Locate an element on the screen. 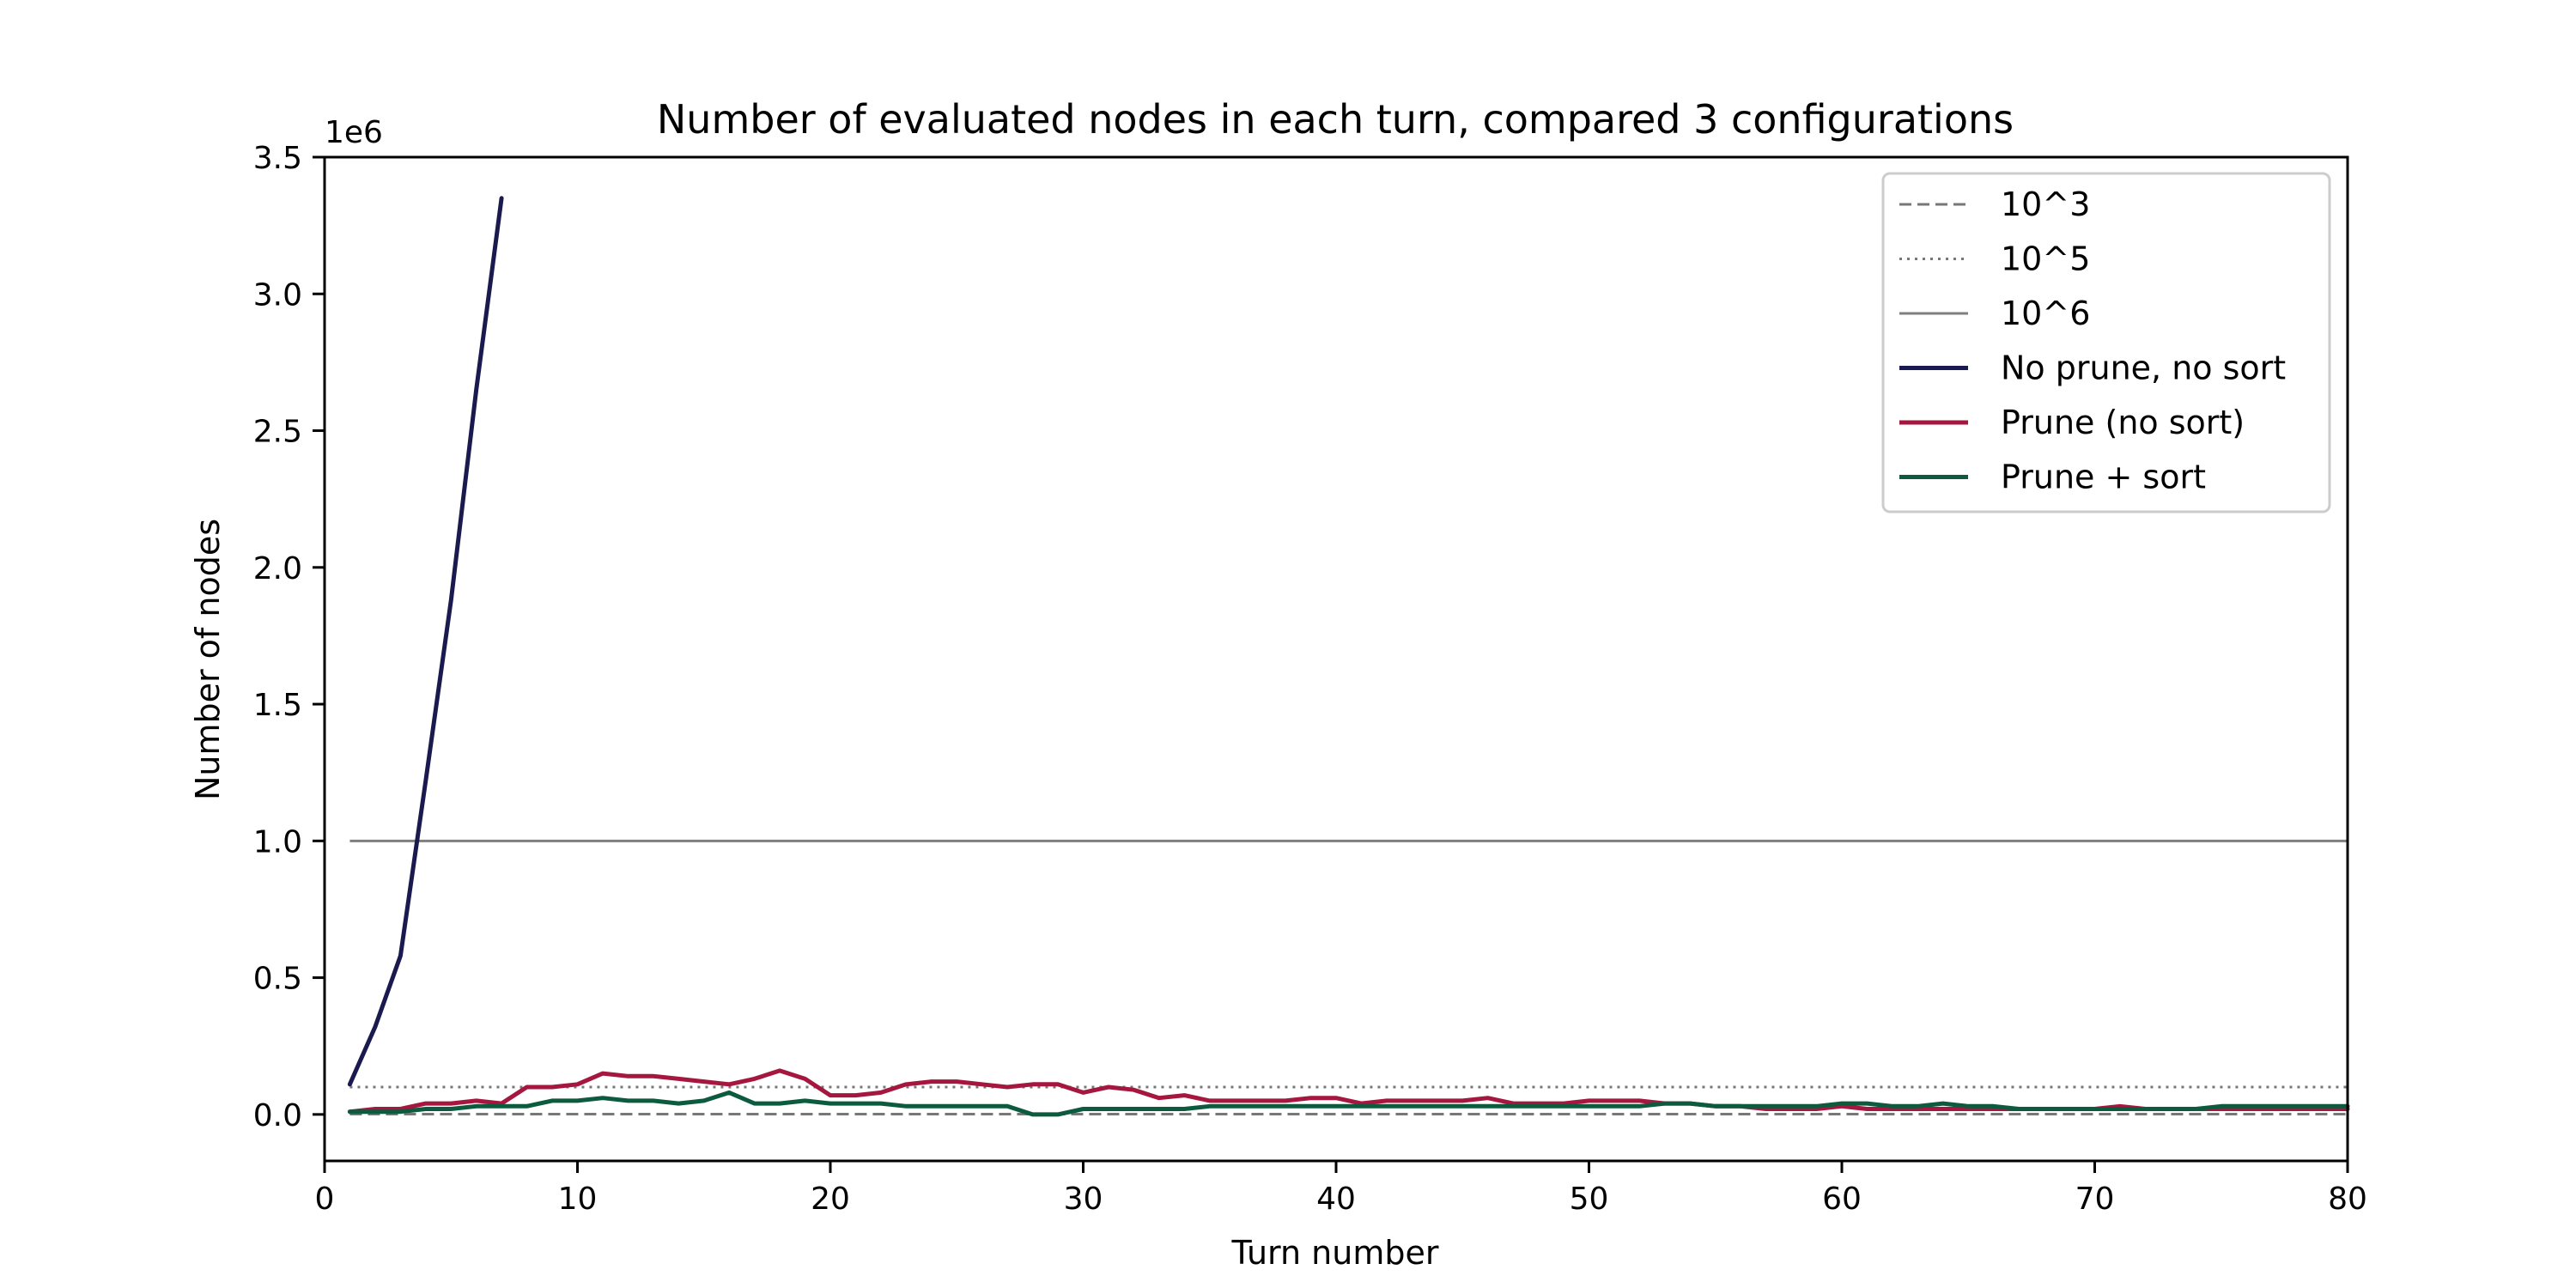  y-offset-label: 1e6 is located at coordinates (354, 132).